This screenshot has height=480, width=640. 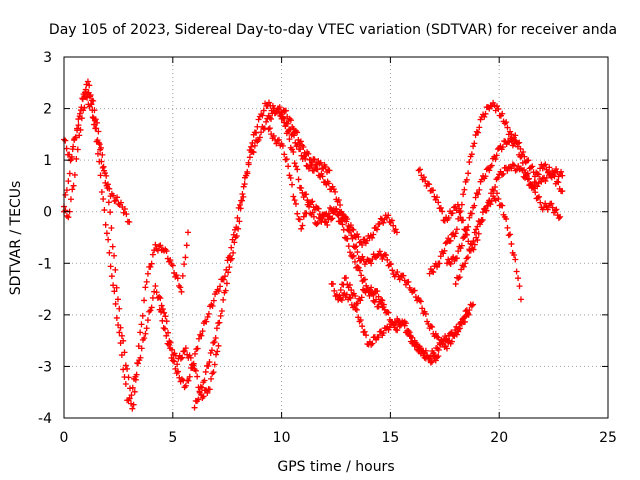 I want to click on y-axis-label: SDTVAR / TECUs, so click(x=16, y=238).